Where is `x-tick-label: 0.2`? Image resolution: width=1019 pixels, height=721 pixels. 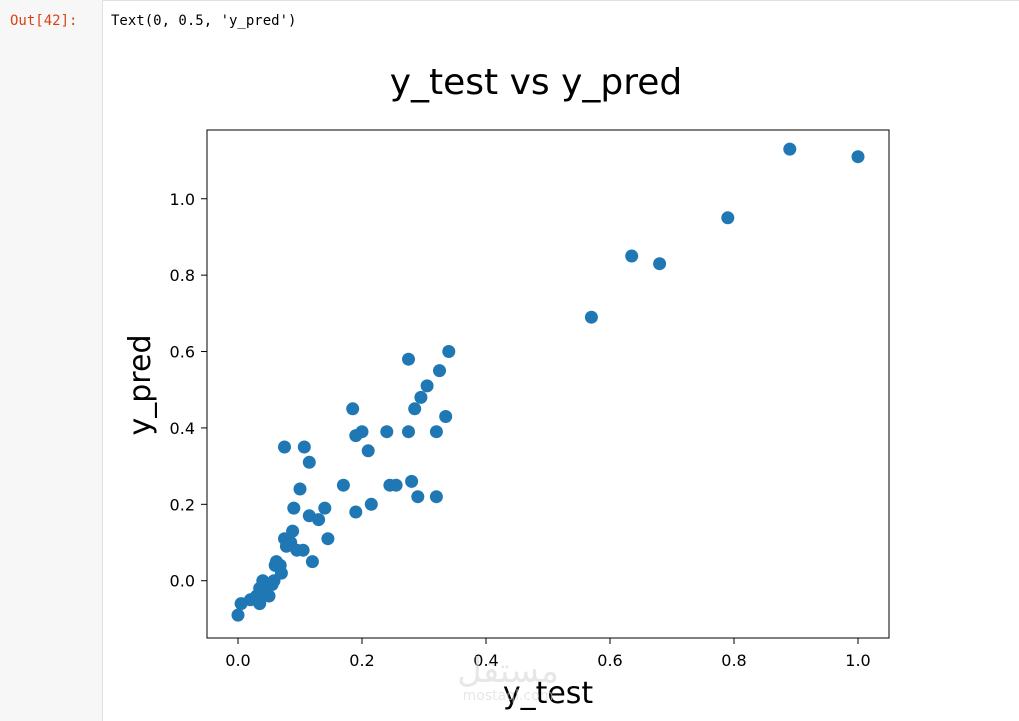 x-tick-label: 0.2 is located at coordinates (361, 660).